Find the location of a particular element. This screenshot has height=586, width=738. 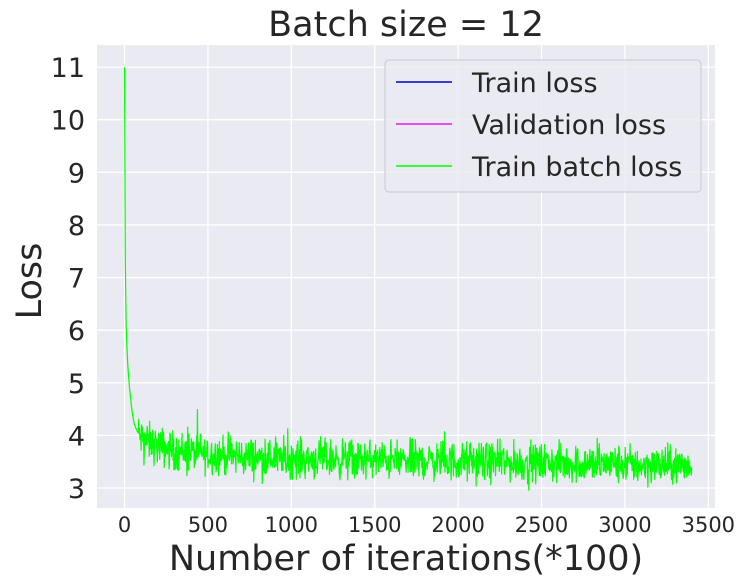

y-tick-label-6: 9 is located at coordinates (76, 173).